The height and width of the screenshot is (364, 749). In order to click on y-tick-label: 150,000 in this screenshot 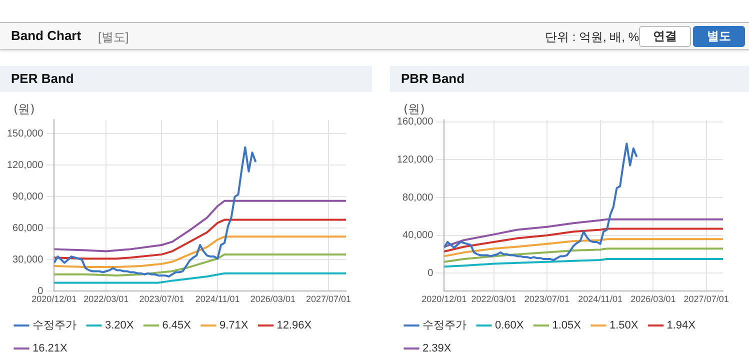, I will do `click(25, 134)`.